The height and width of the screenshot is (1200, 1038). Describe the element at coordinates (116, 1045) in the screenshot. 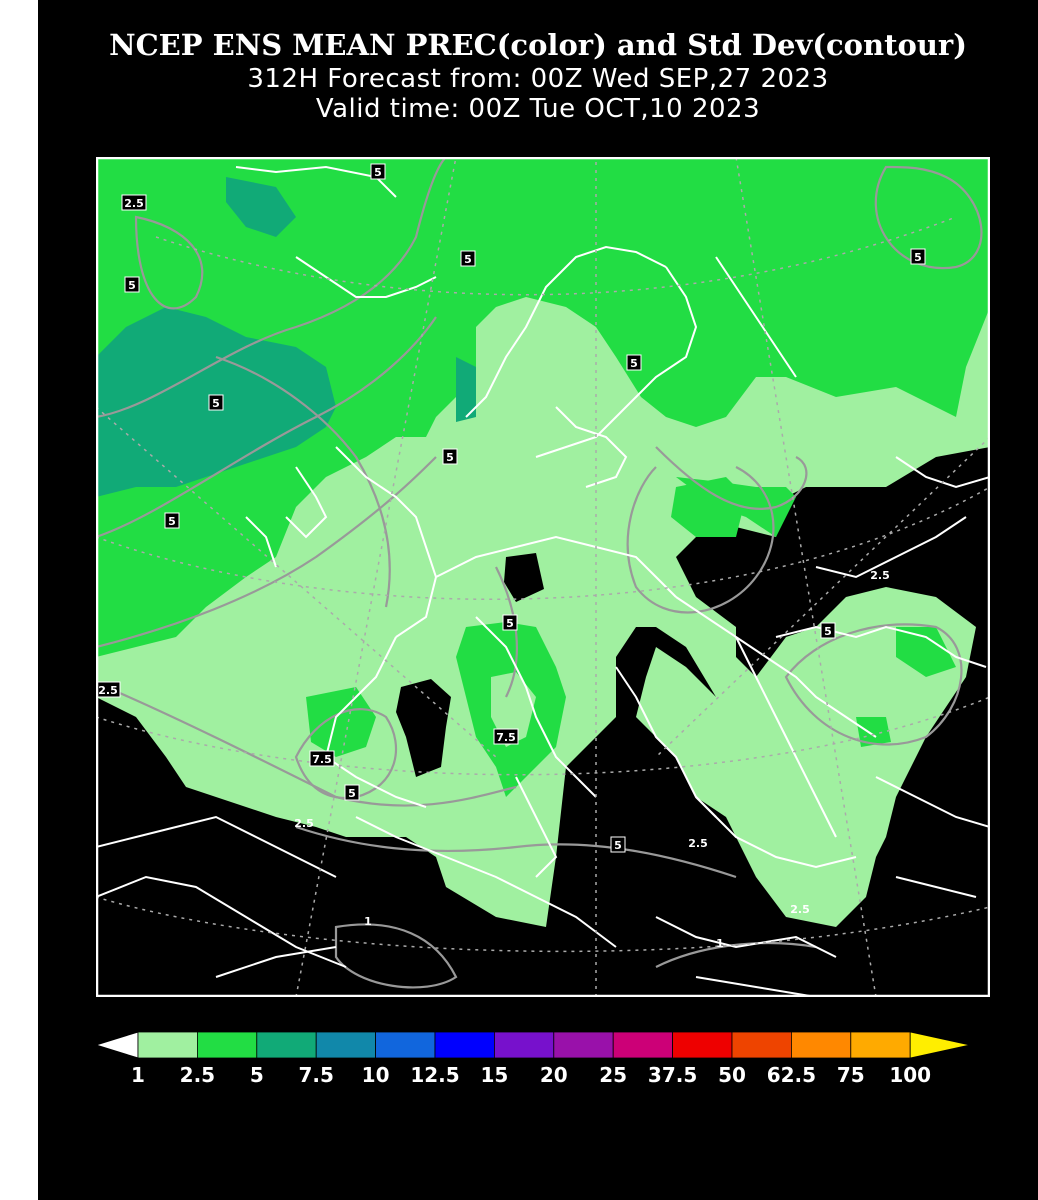

I see `legend-under-arrow` at that location.